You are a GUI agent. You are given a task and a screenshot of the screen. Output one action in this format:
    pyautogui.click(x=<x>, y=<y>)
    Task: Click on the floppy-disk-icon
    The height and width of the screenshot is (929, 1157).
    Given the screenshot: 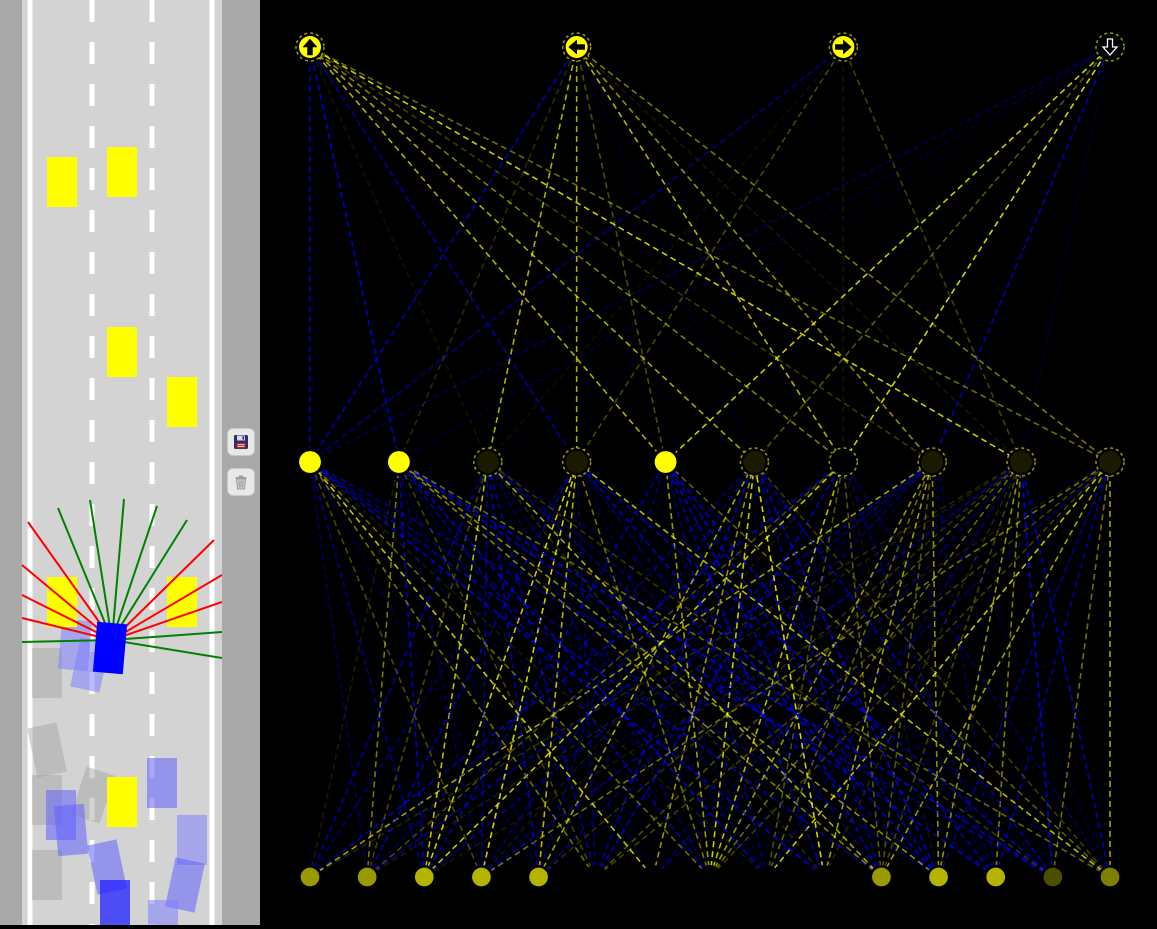 What is the action you would take?
    pyautogui.click(x=241, y=442)
    